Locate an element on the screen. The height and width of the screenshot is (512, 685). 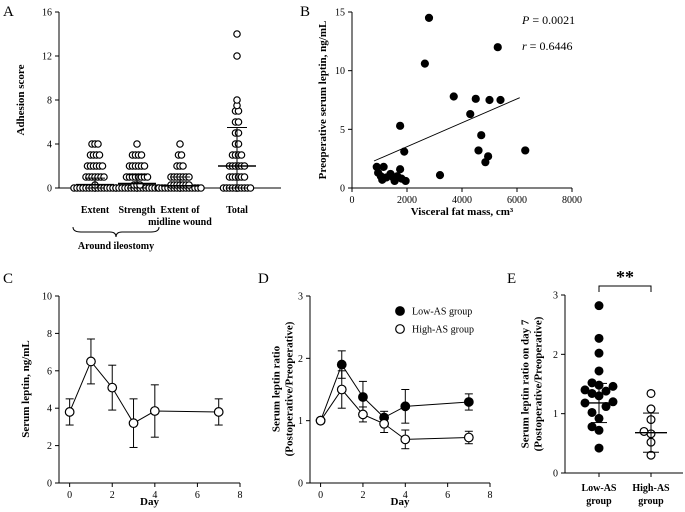
panel-b-y-tick-label: 15 is located at coordinates (340, 13).